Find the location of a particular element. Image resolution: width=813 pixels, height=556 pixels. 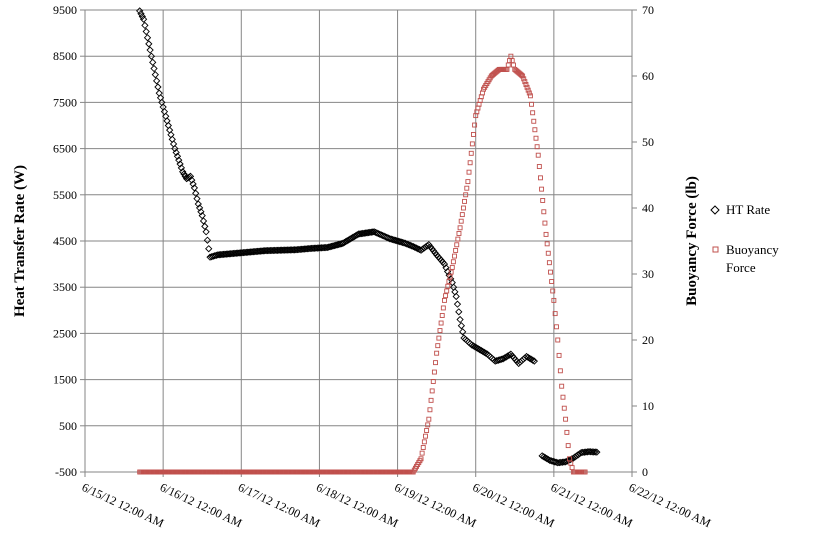

y2-tick-label: 50 is located at coordinates (648, 142).